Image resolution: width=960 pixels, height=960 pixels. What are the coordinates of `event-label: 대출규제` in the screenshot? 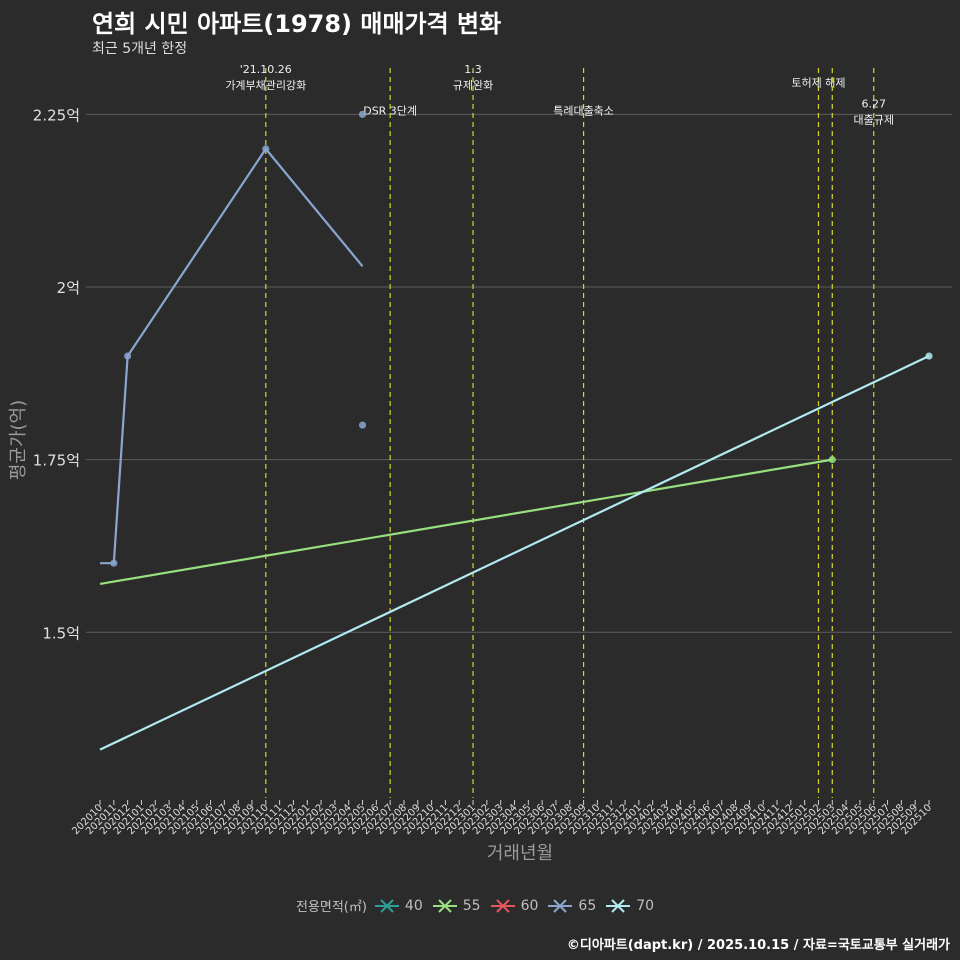 It's located at (873, 119).